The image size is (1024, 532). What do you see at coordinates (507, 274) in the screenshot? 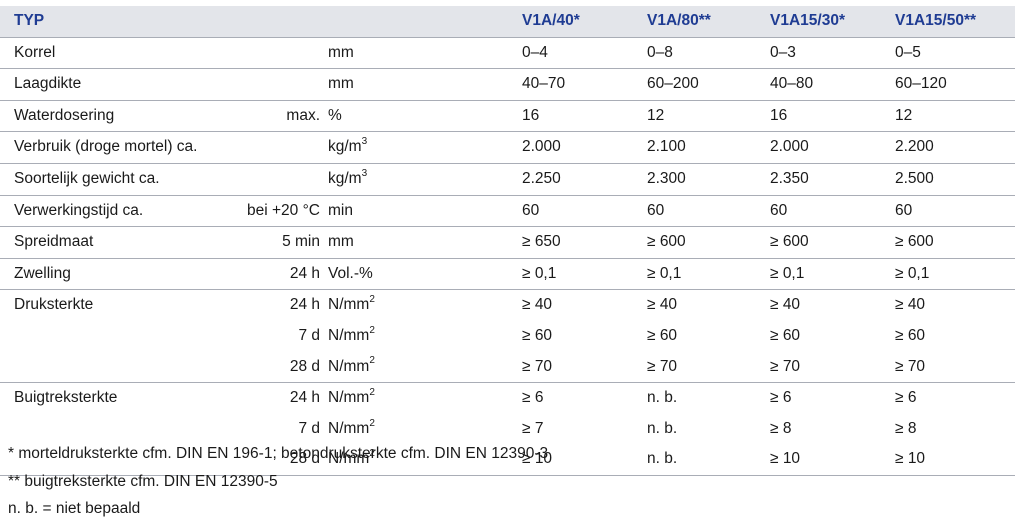
I see `table-row: Zwelling 24 h Vol.-% ≥ 0,1 ≥ 0,1 ≥ 0,1 ≥ 0,1` at bounding box center [507, 274].